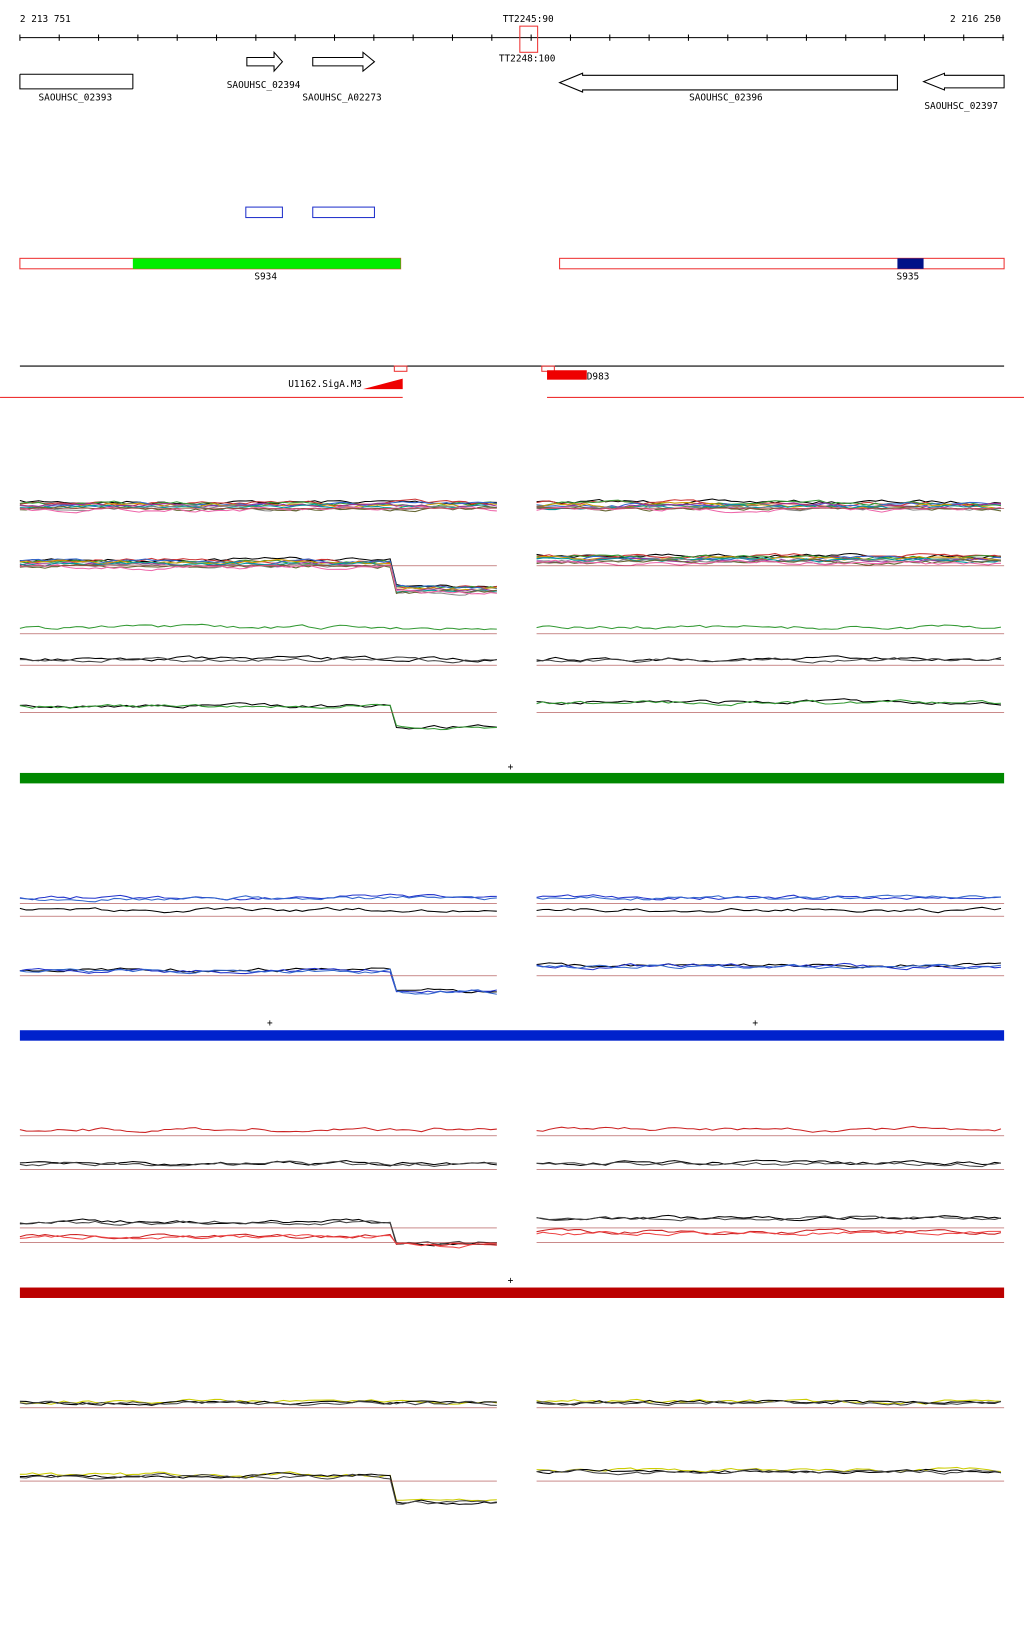 The width and height of the screenshot is (1024, 1640). I want to click on gene-label: SAOUHSC_02393, so click(76, 97).